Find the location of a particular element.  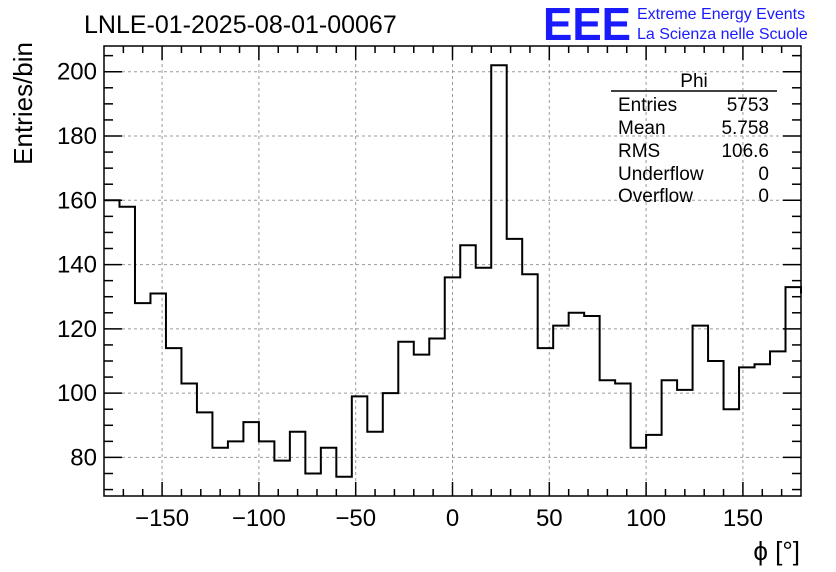

stats-label-overflow: Overflow is located at coordinates (655, 196).